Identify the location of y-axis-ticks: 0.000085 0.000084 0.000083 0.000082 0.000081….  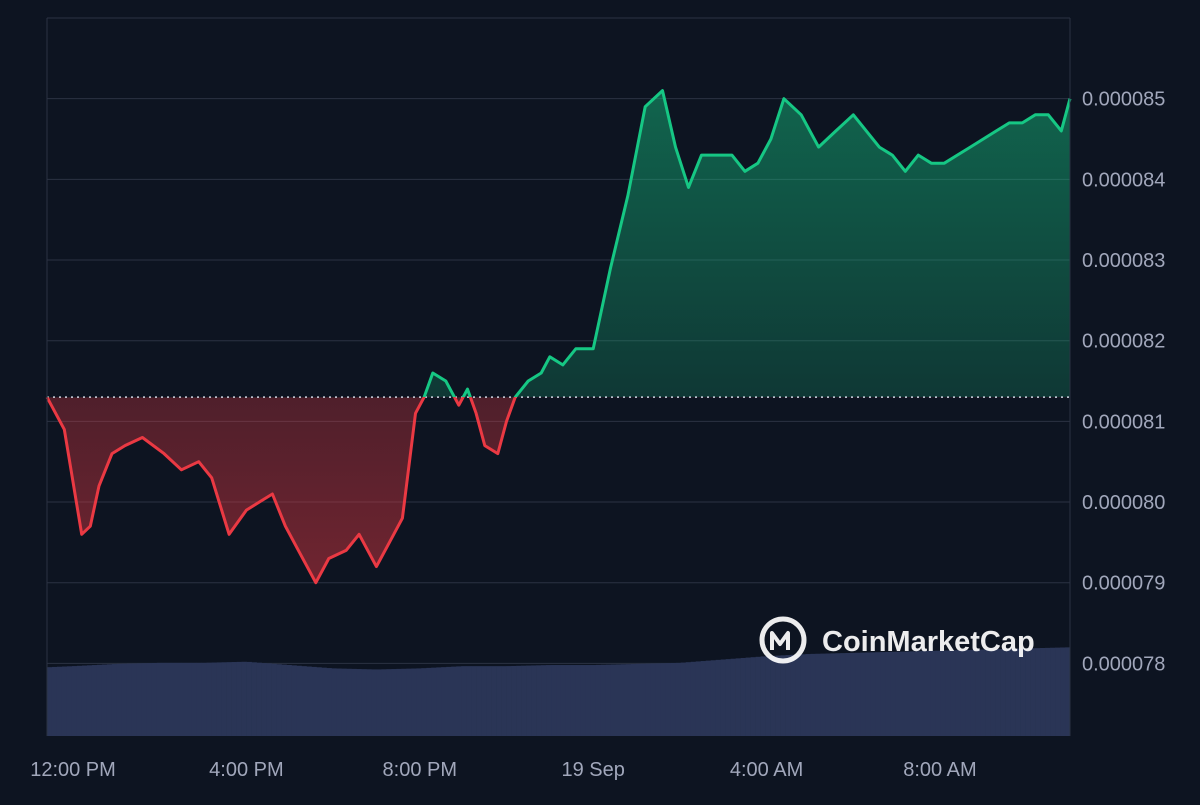
(1123, 382).